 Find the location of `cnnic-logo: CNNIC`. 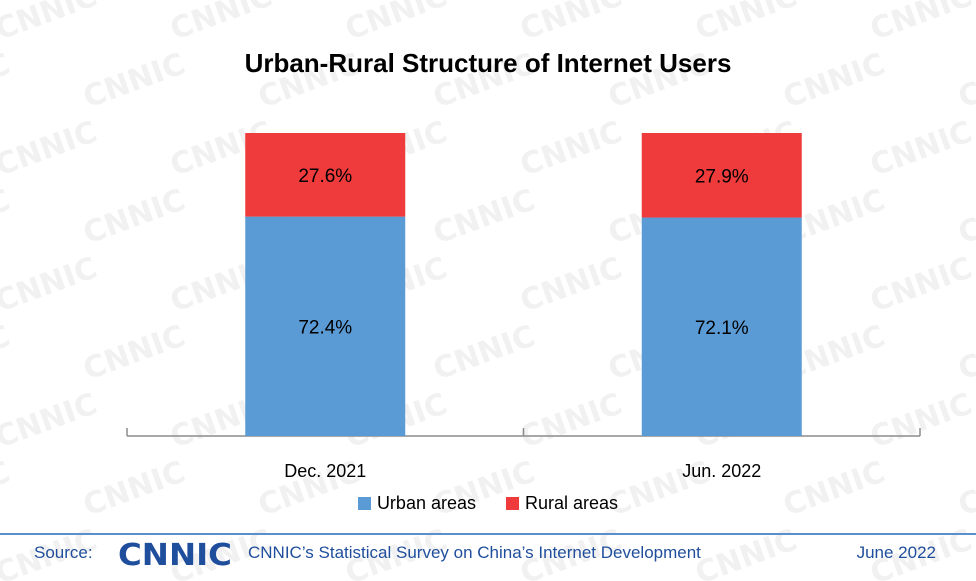

cnnic-logo: CNNIC is located at coordinates (175, 554).